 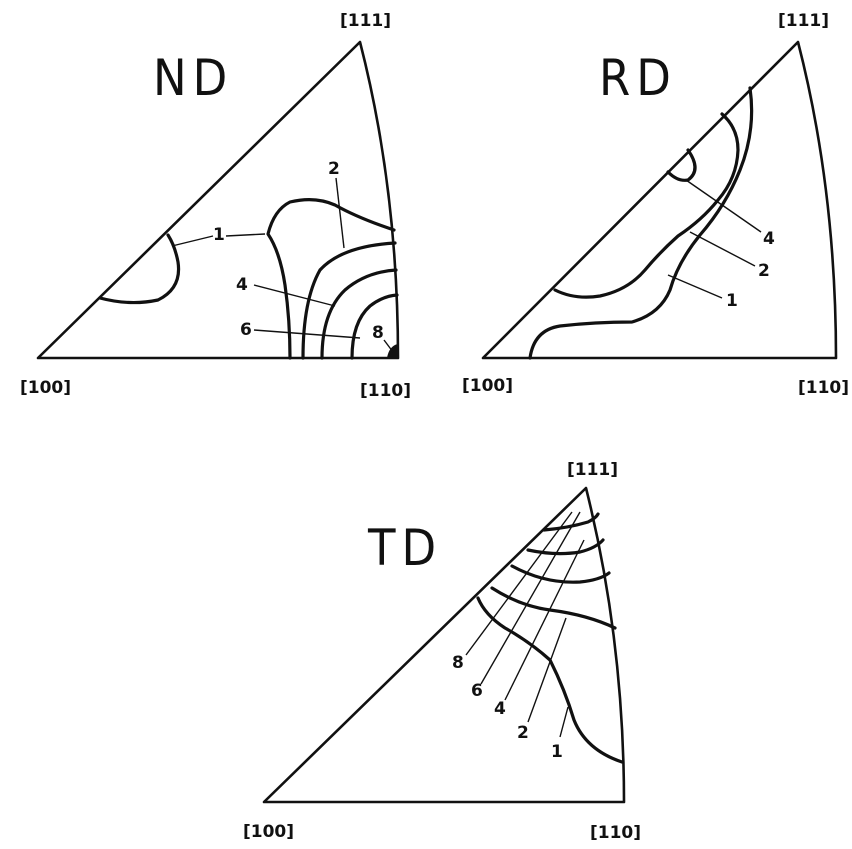 I want to click on rd-corner-110: [110], so click(x=823, y=388).